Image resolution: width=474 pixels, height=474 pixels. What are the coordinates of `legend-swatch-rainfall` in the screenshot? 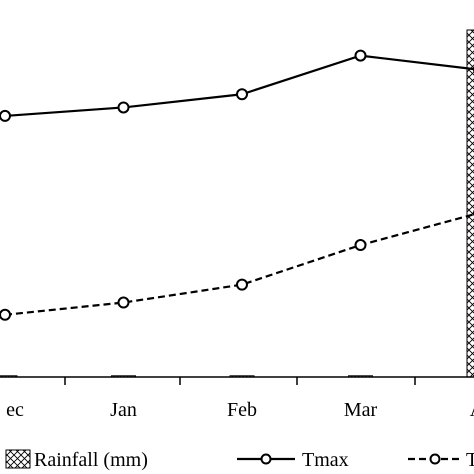 It's located at (18, 459).